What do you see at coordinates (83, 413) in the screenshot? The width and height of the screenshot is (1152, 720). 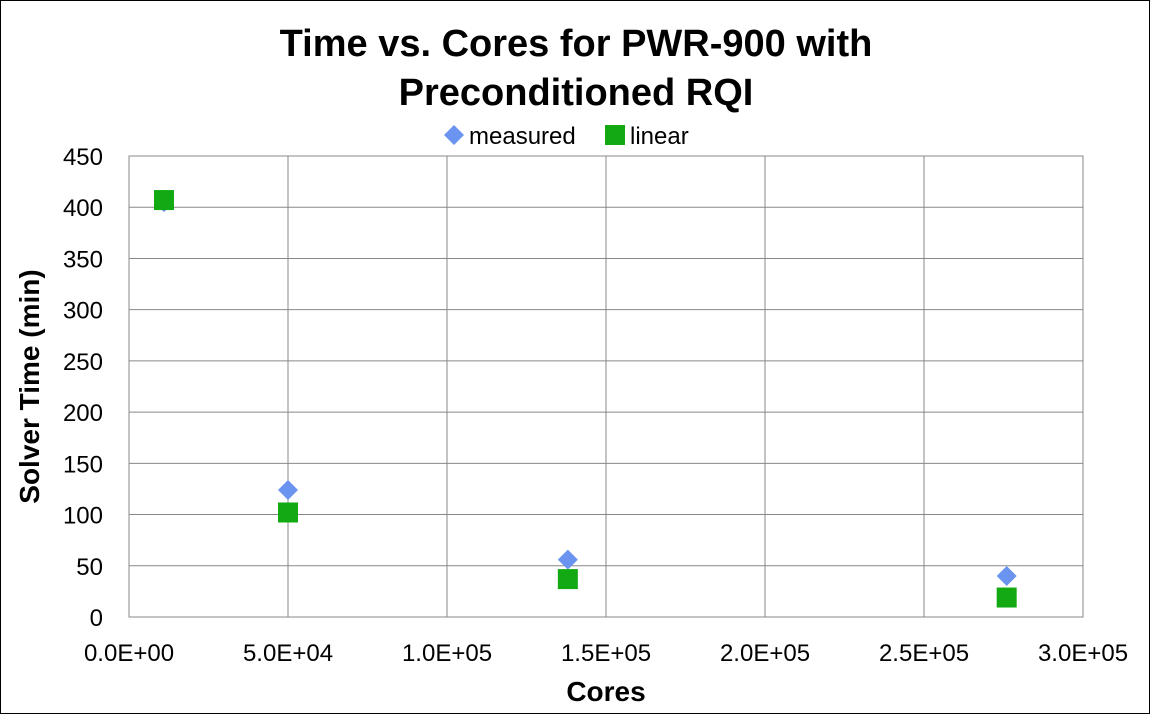 I see `y-tick-label: 200` at bounding box center [83, 413].